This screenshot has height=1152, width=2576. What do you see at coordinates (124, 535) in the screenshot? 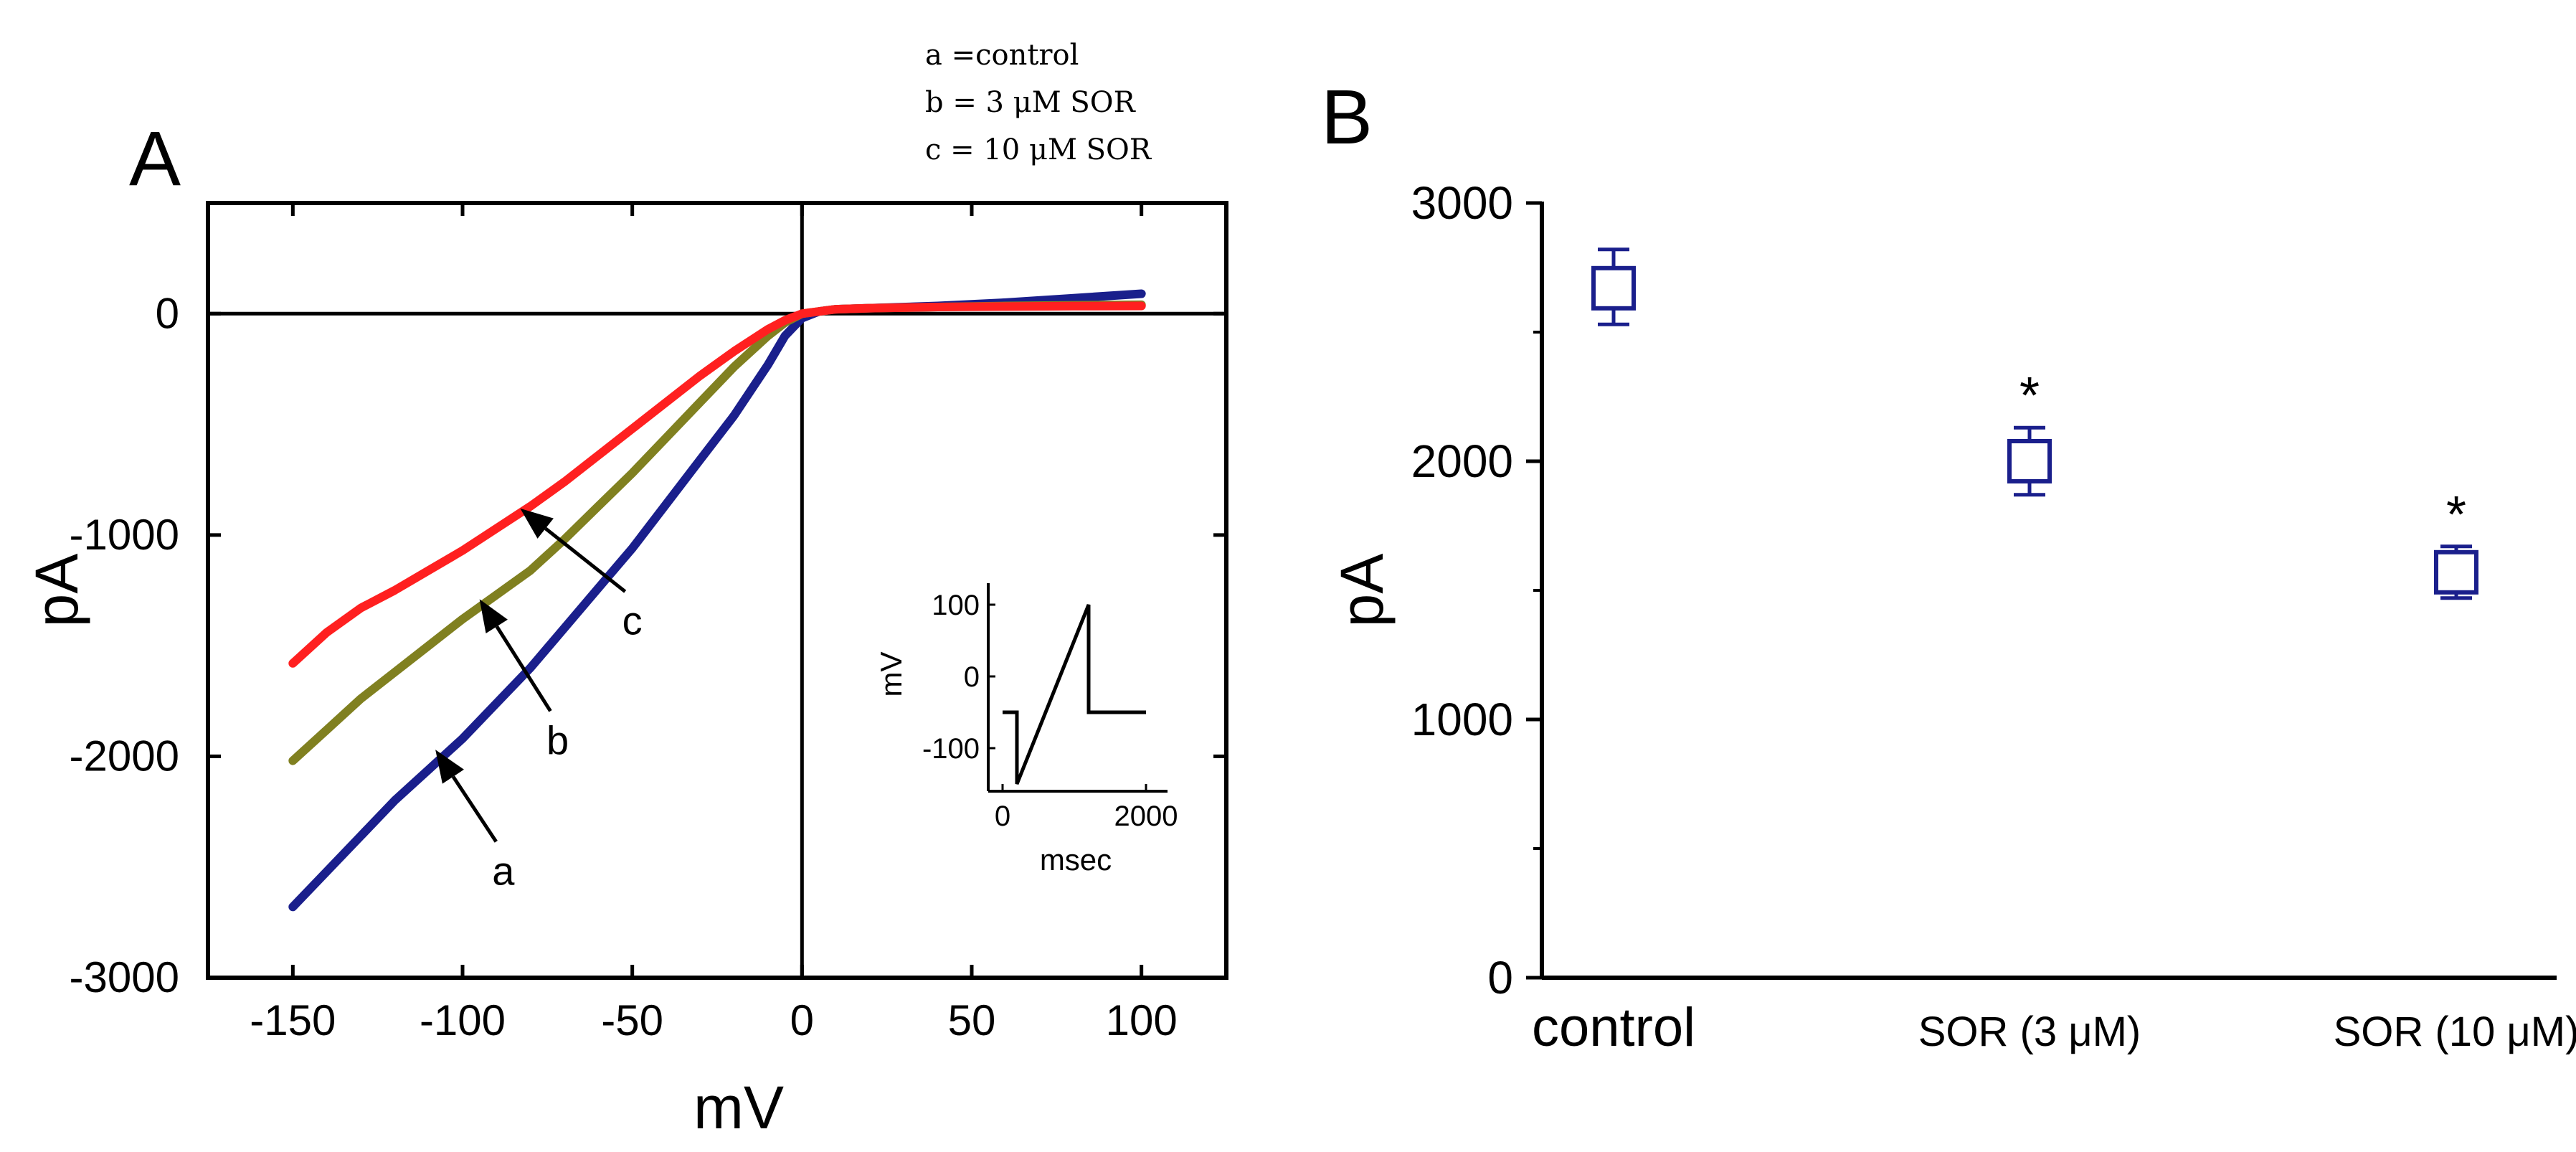
I see `panel-a-y-tick-label: -1000` at bounding box center [124, 535].